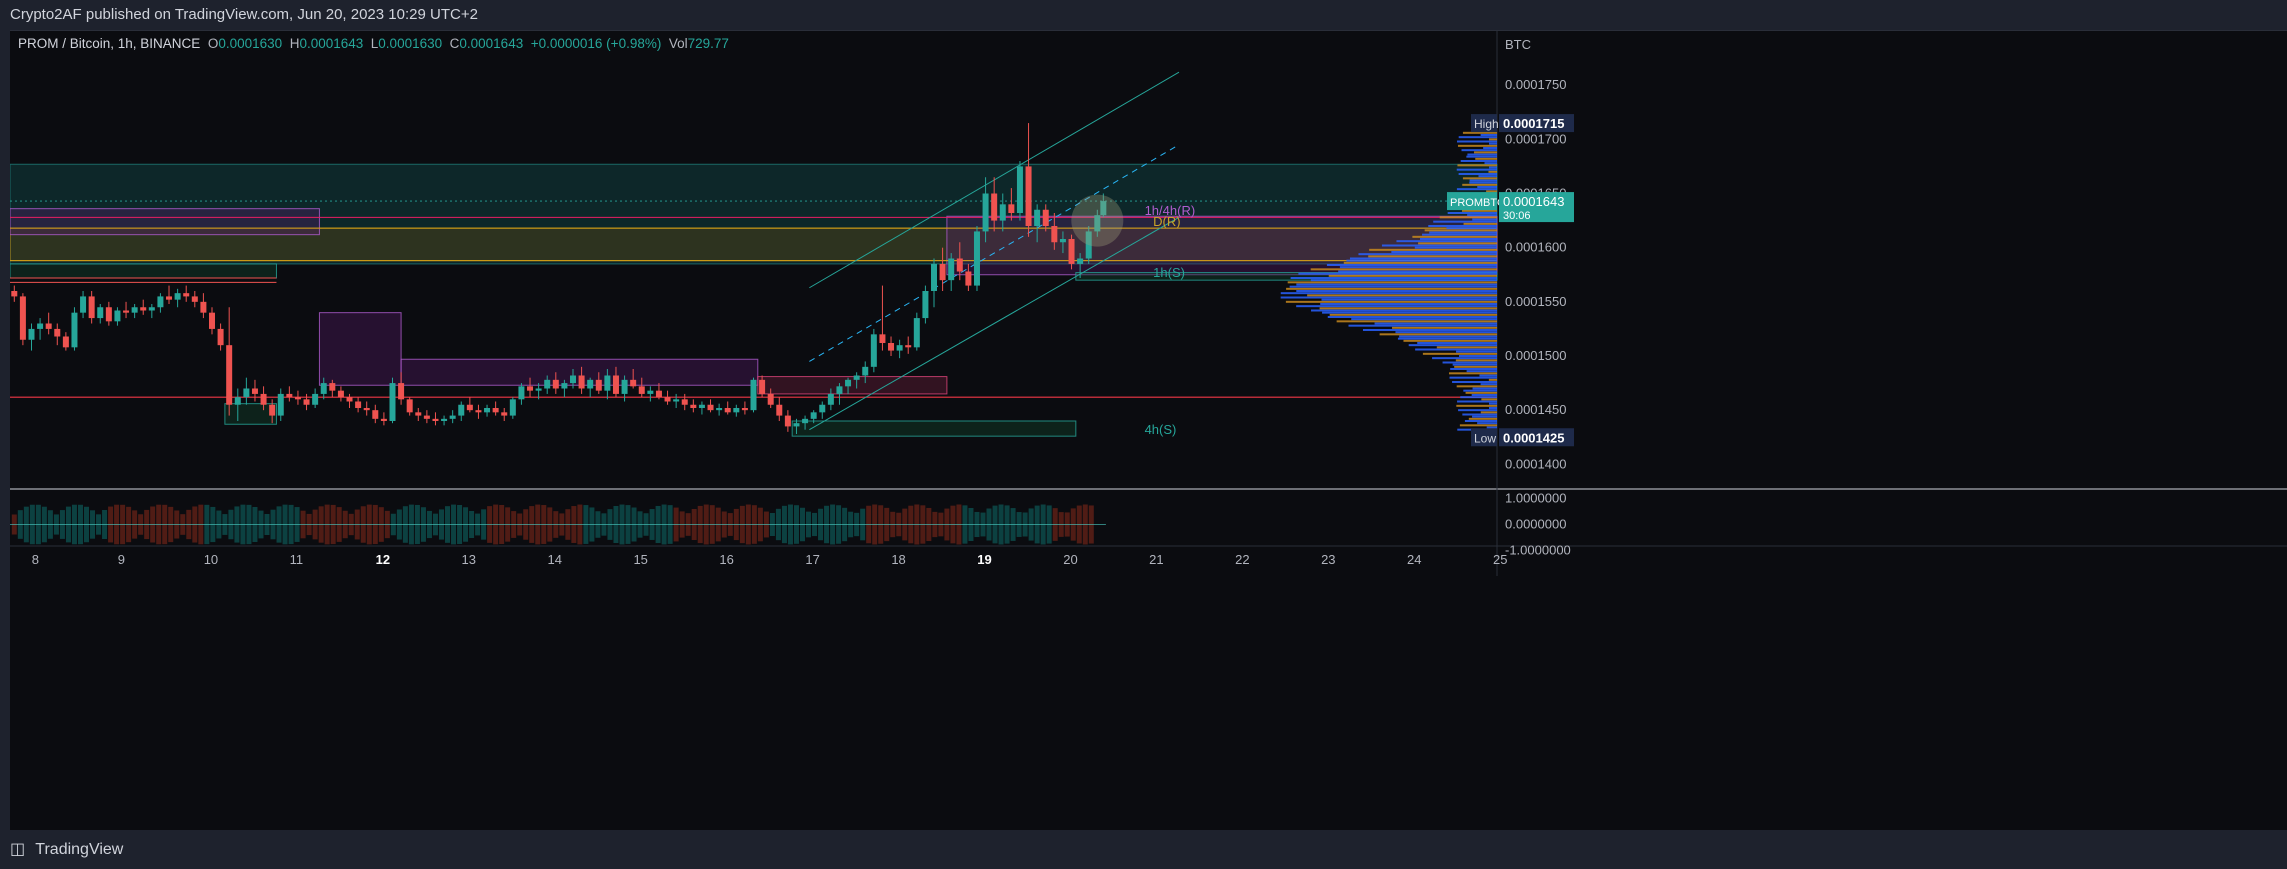  Describe the element at coordinates (1535, 301) in the screenshot. I see `y-tick-label: 0.0001550` at that location.